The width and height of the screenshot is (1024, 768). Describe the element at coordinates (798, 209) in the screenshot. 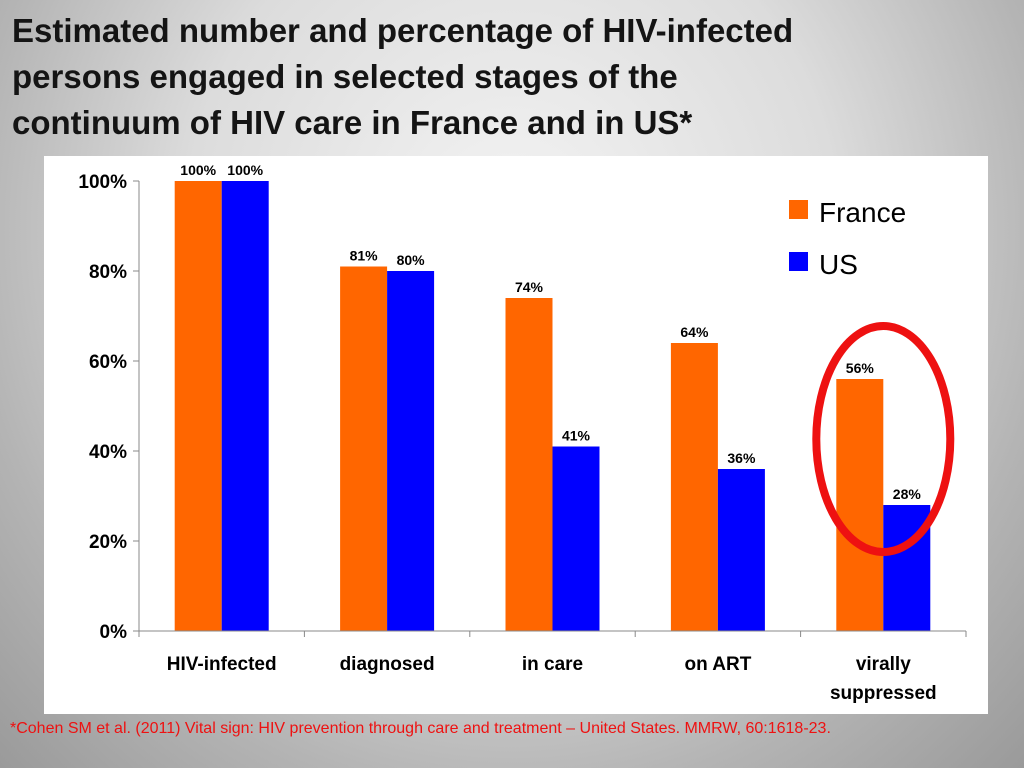

I see `legend-swatch-france` at that location.